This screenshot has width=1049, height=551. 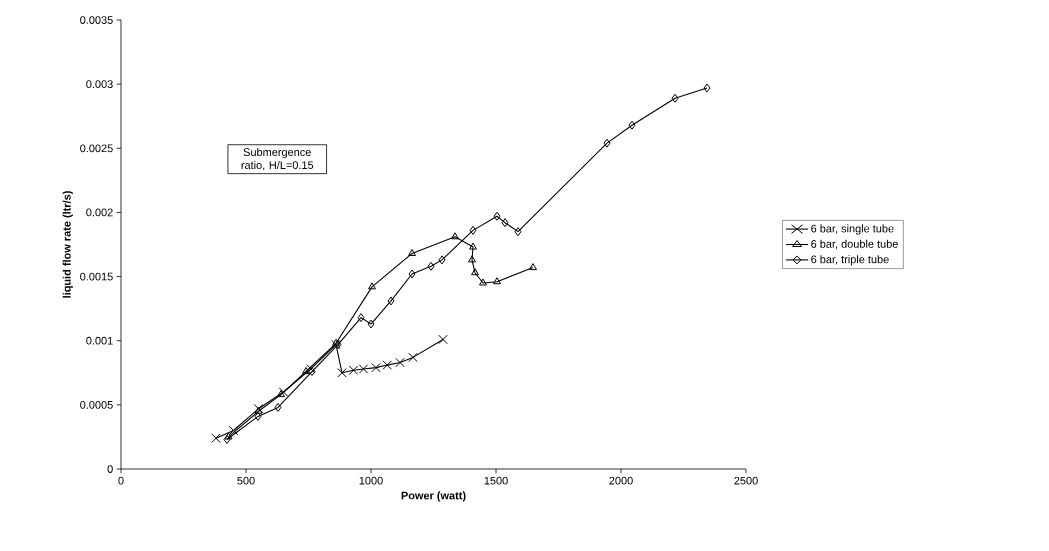 I want to click on x-tick-label: 500, so click(x=246, y=480).